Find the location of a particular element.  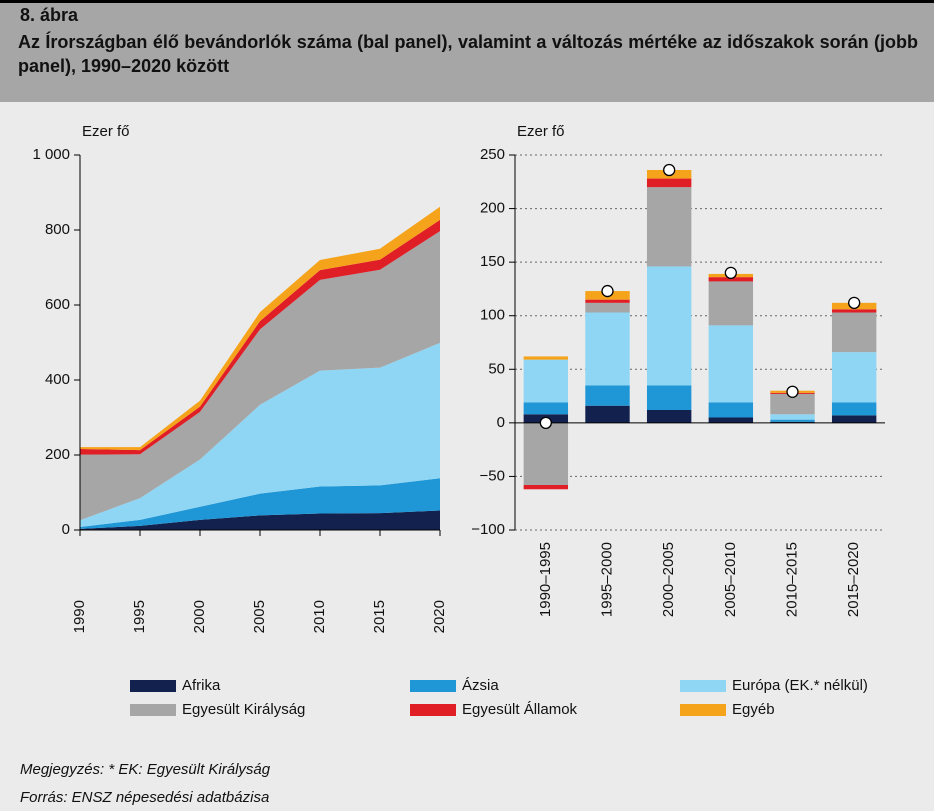

legend-label: Egyesült Királyság is located at coordinates (243, 709).